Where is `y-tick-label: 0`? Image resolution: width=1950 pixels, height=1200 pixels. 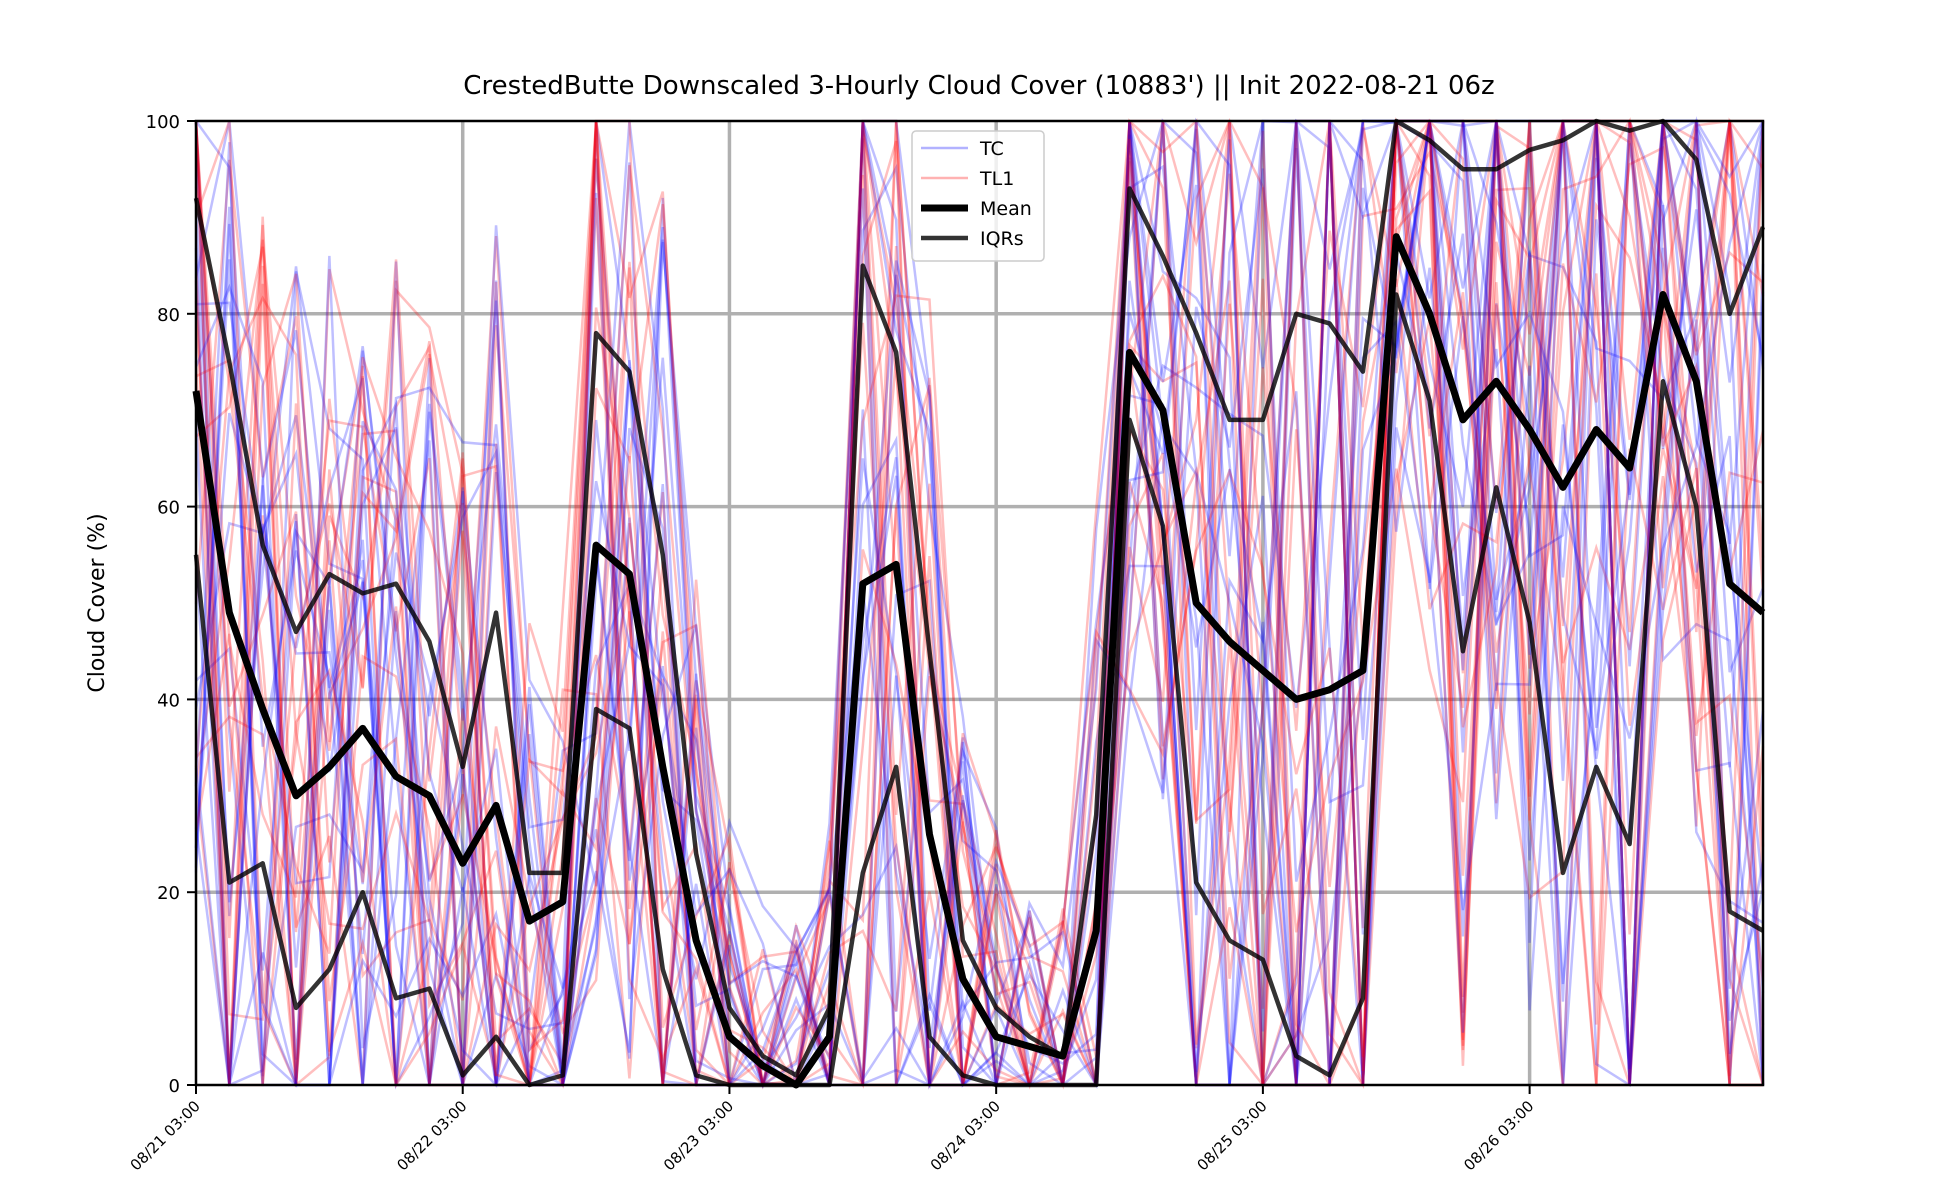
y-tick-label: 0 is located at coordinates (174, 1086).